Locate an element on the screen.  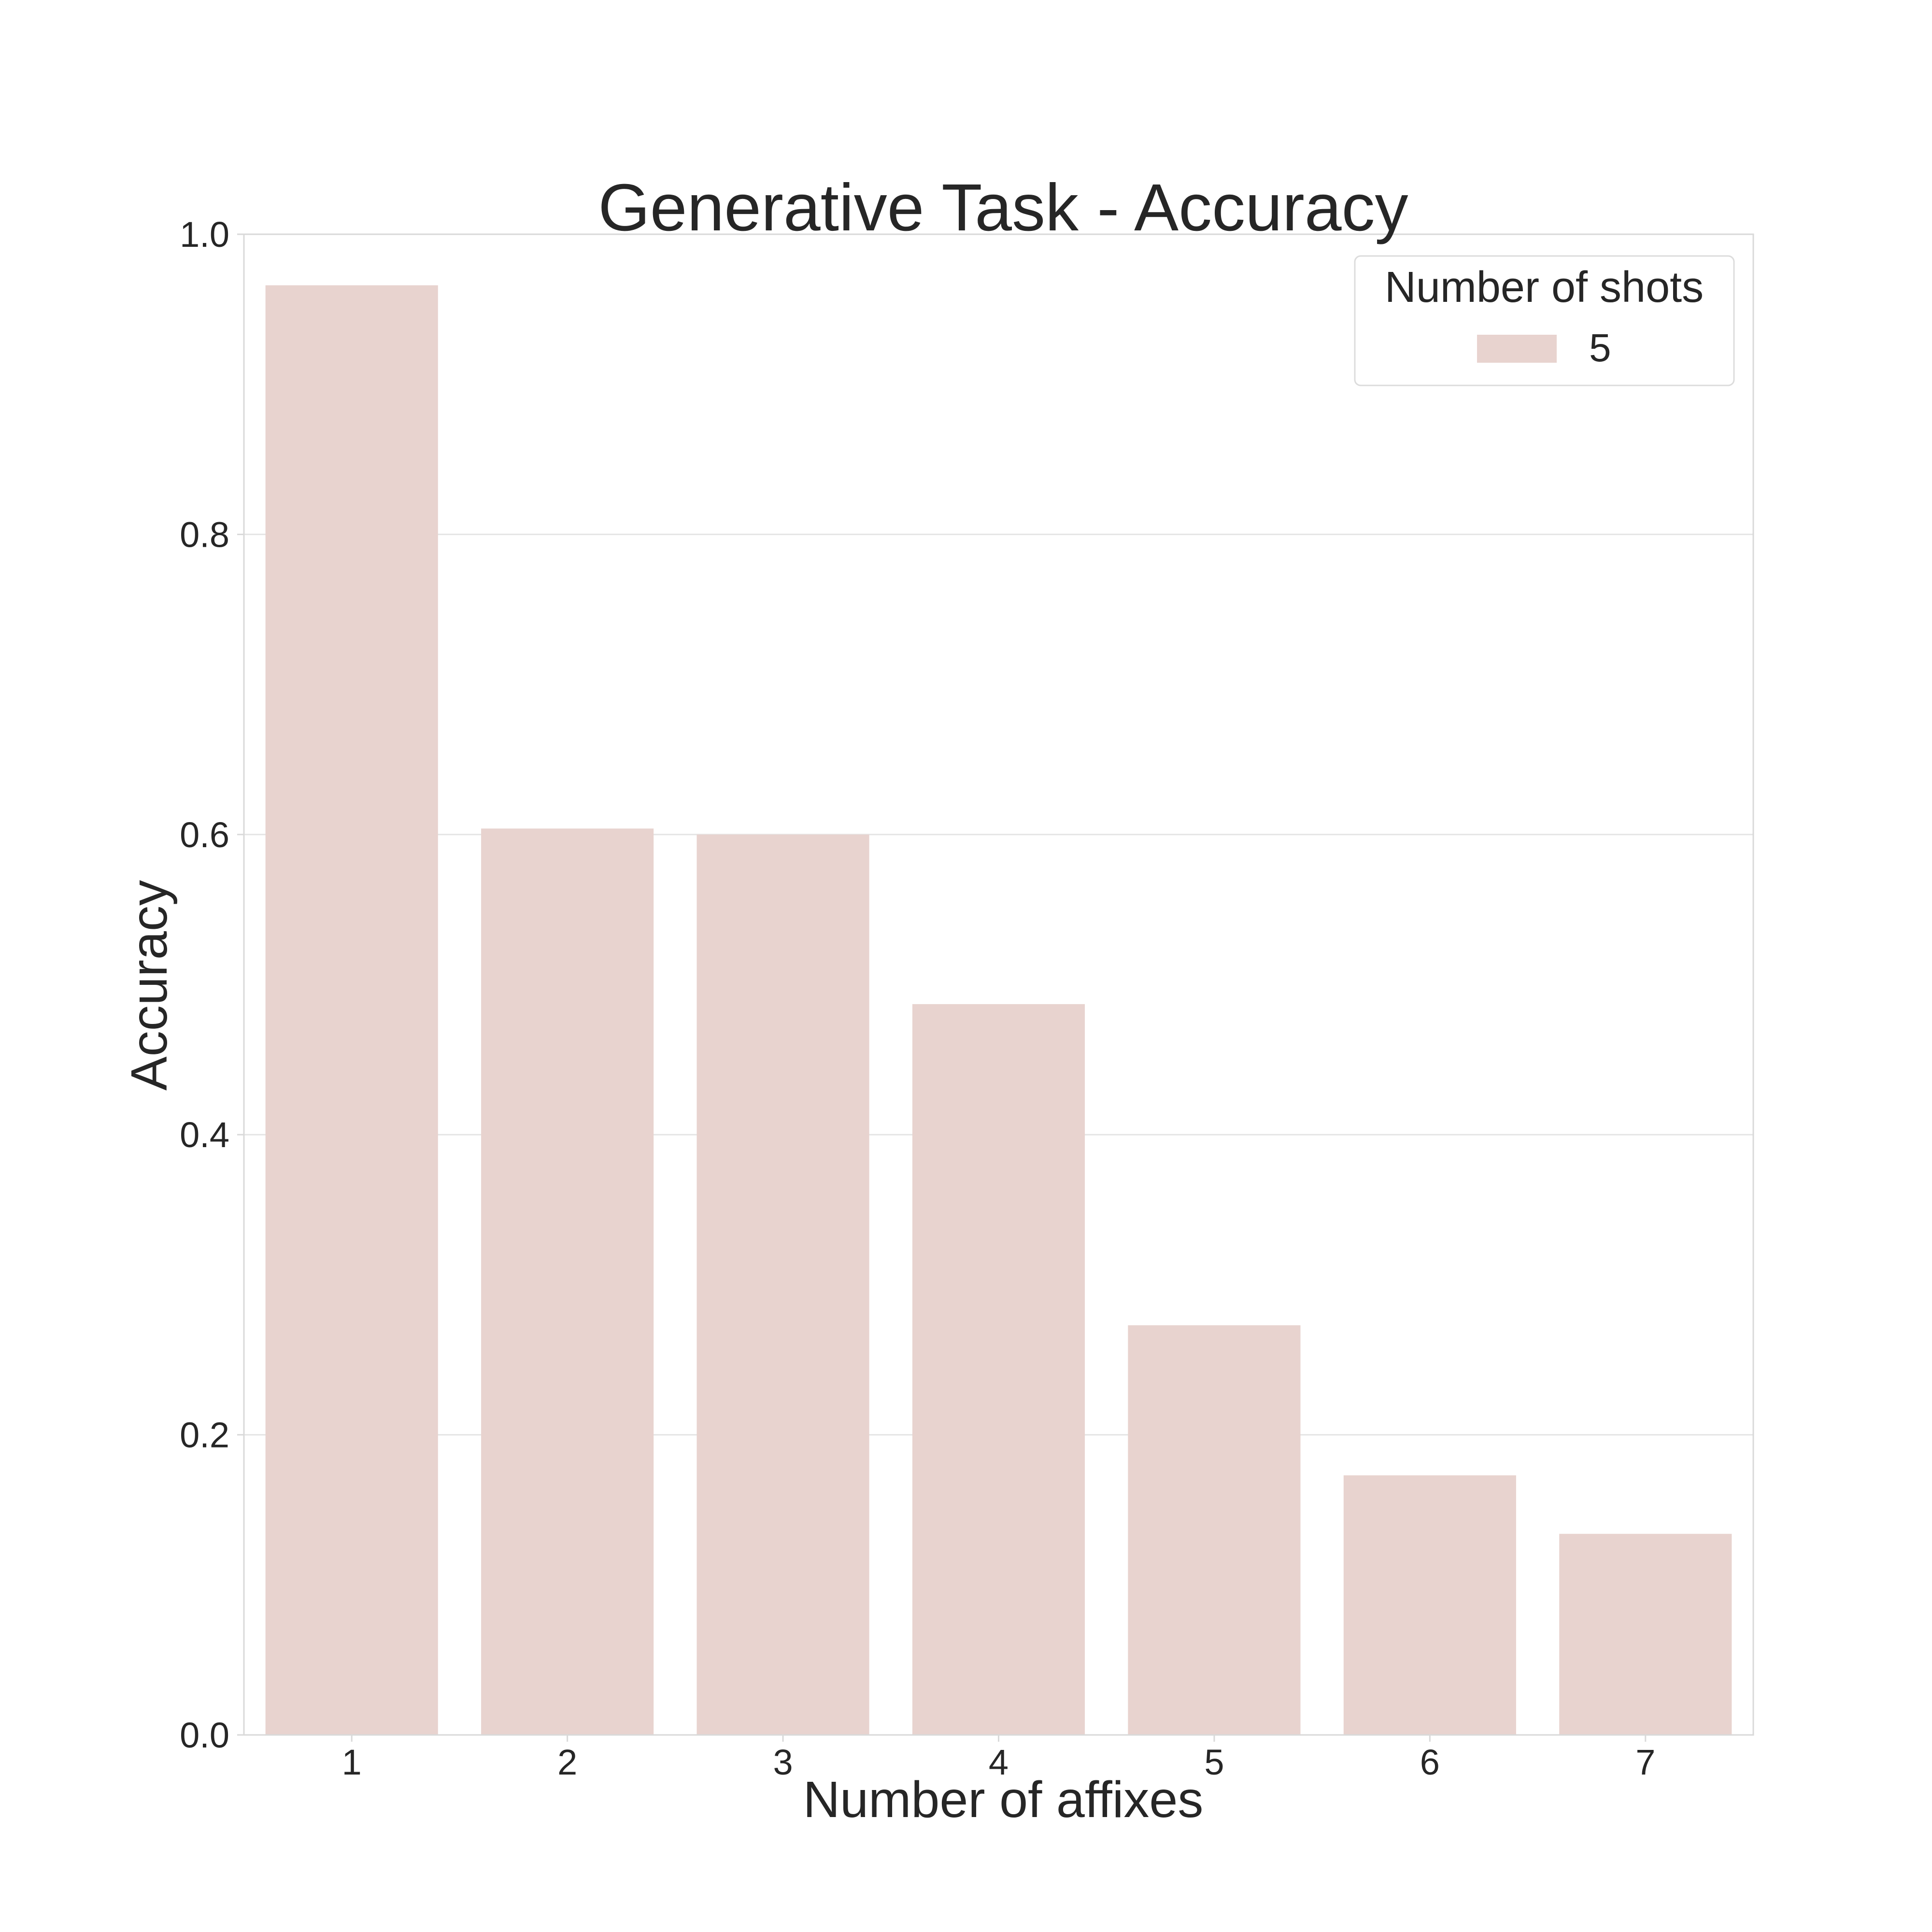
chart-title: Generative Task - Accuracy is located at coordinates (1003, 207).